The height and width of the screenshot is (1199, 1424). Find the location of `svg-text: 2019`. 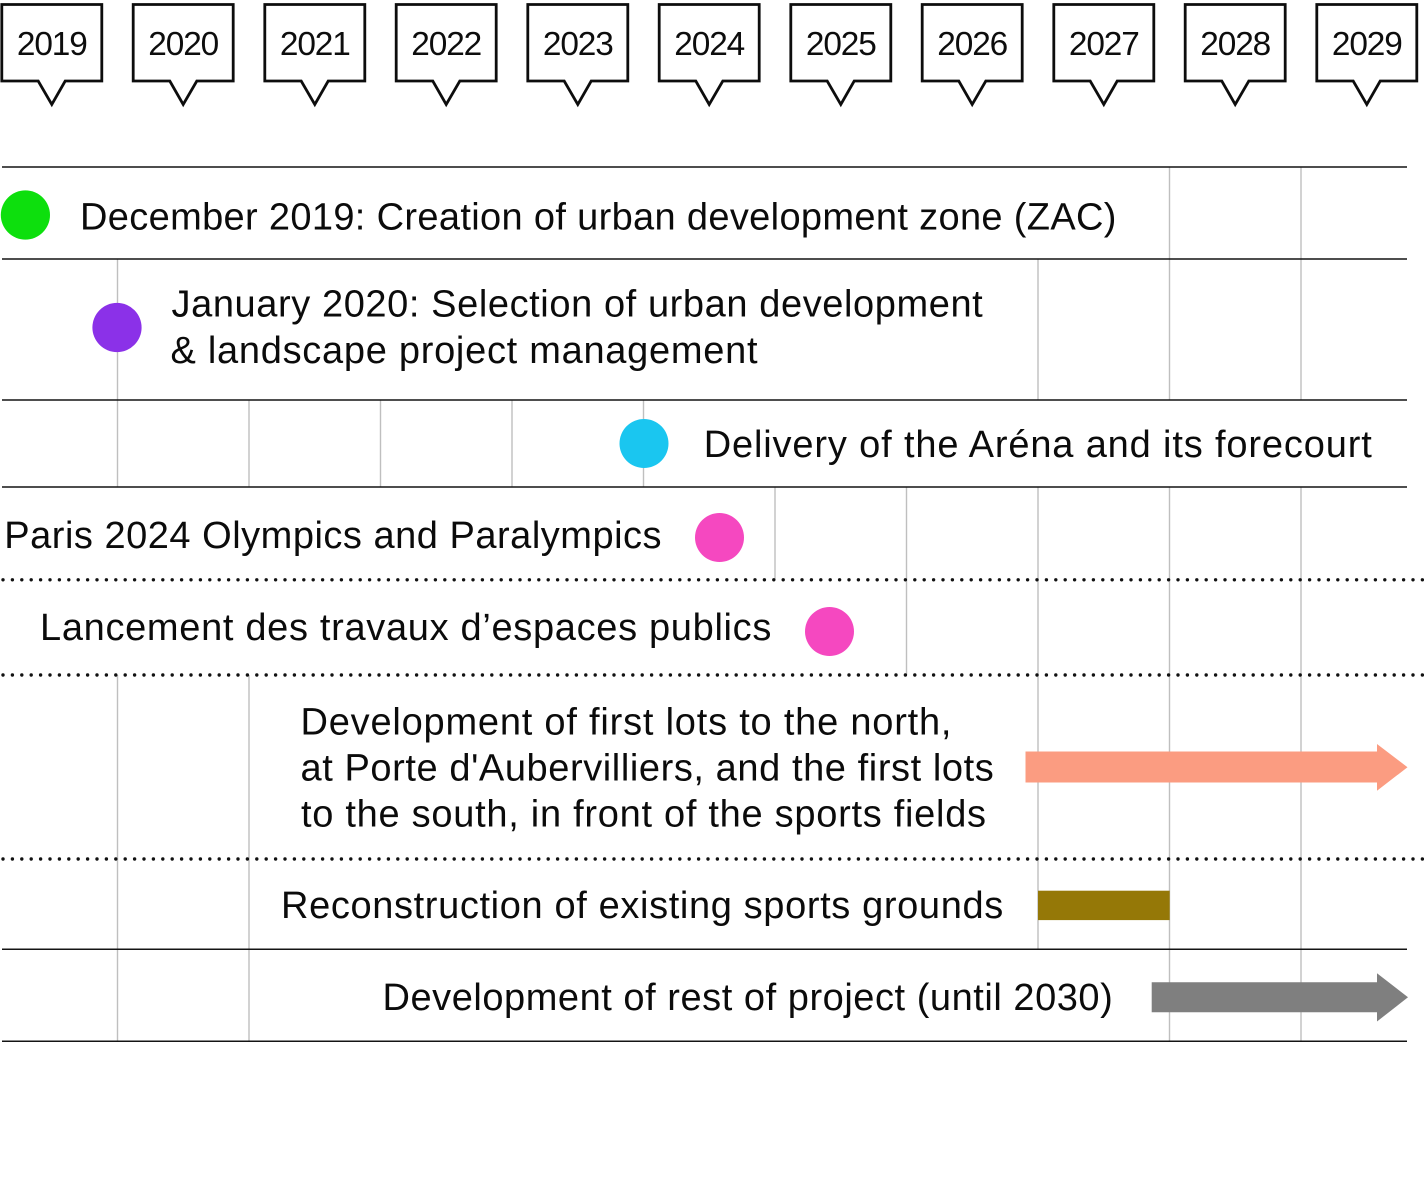

svg-text: 2019 is located at coordinates (52, 44).